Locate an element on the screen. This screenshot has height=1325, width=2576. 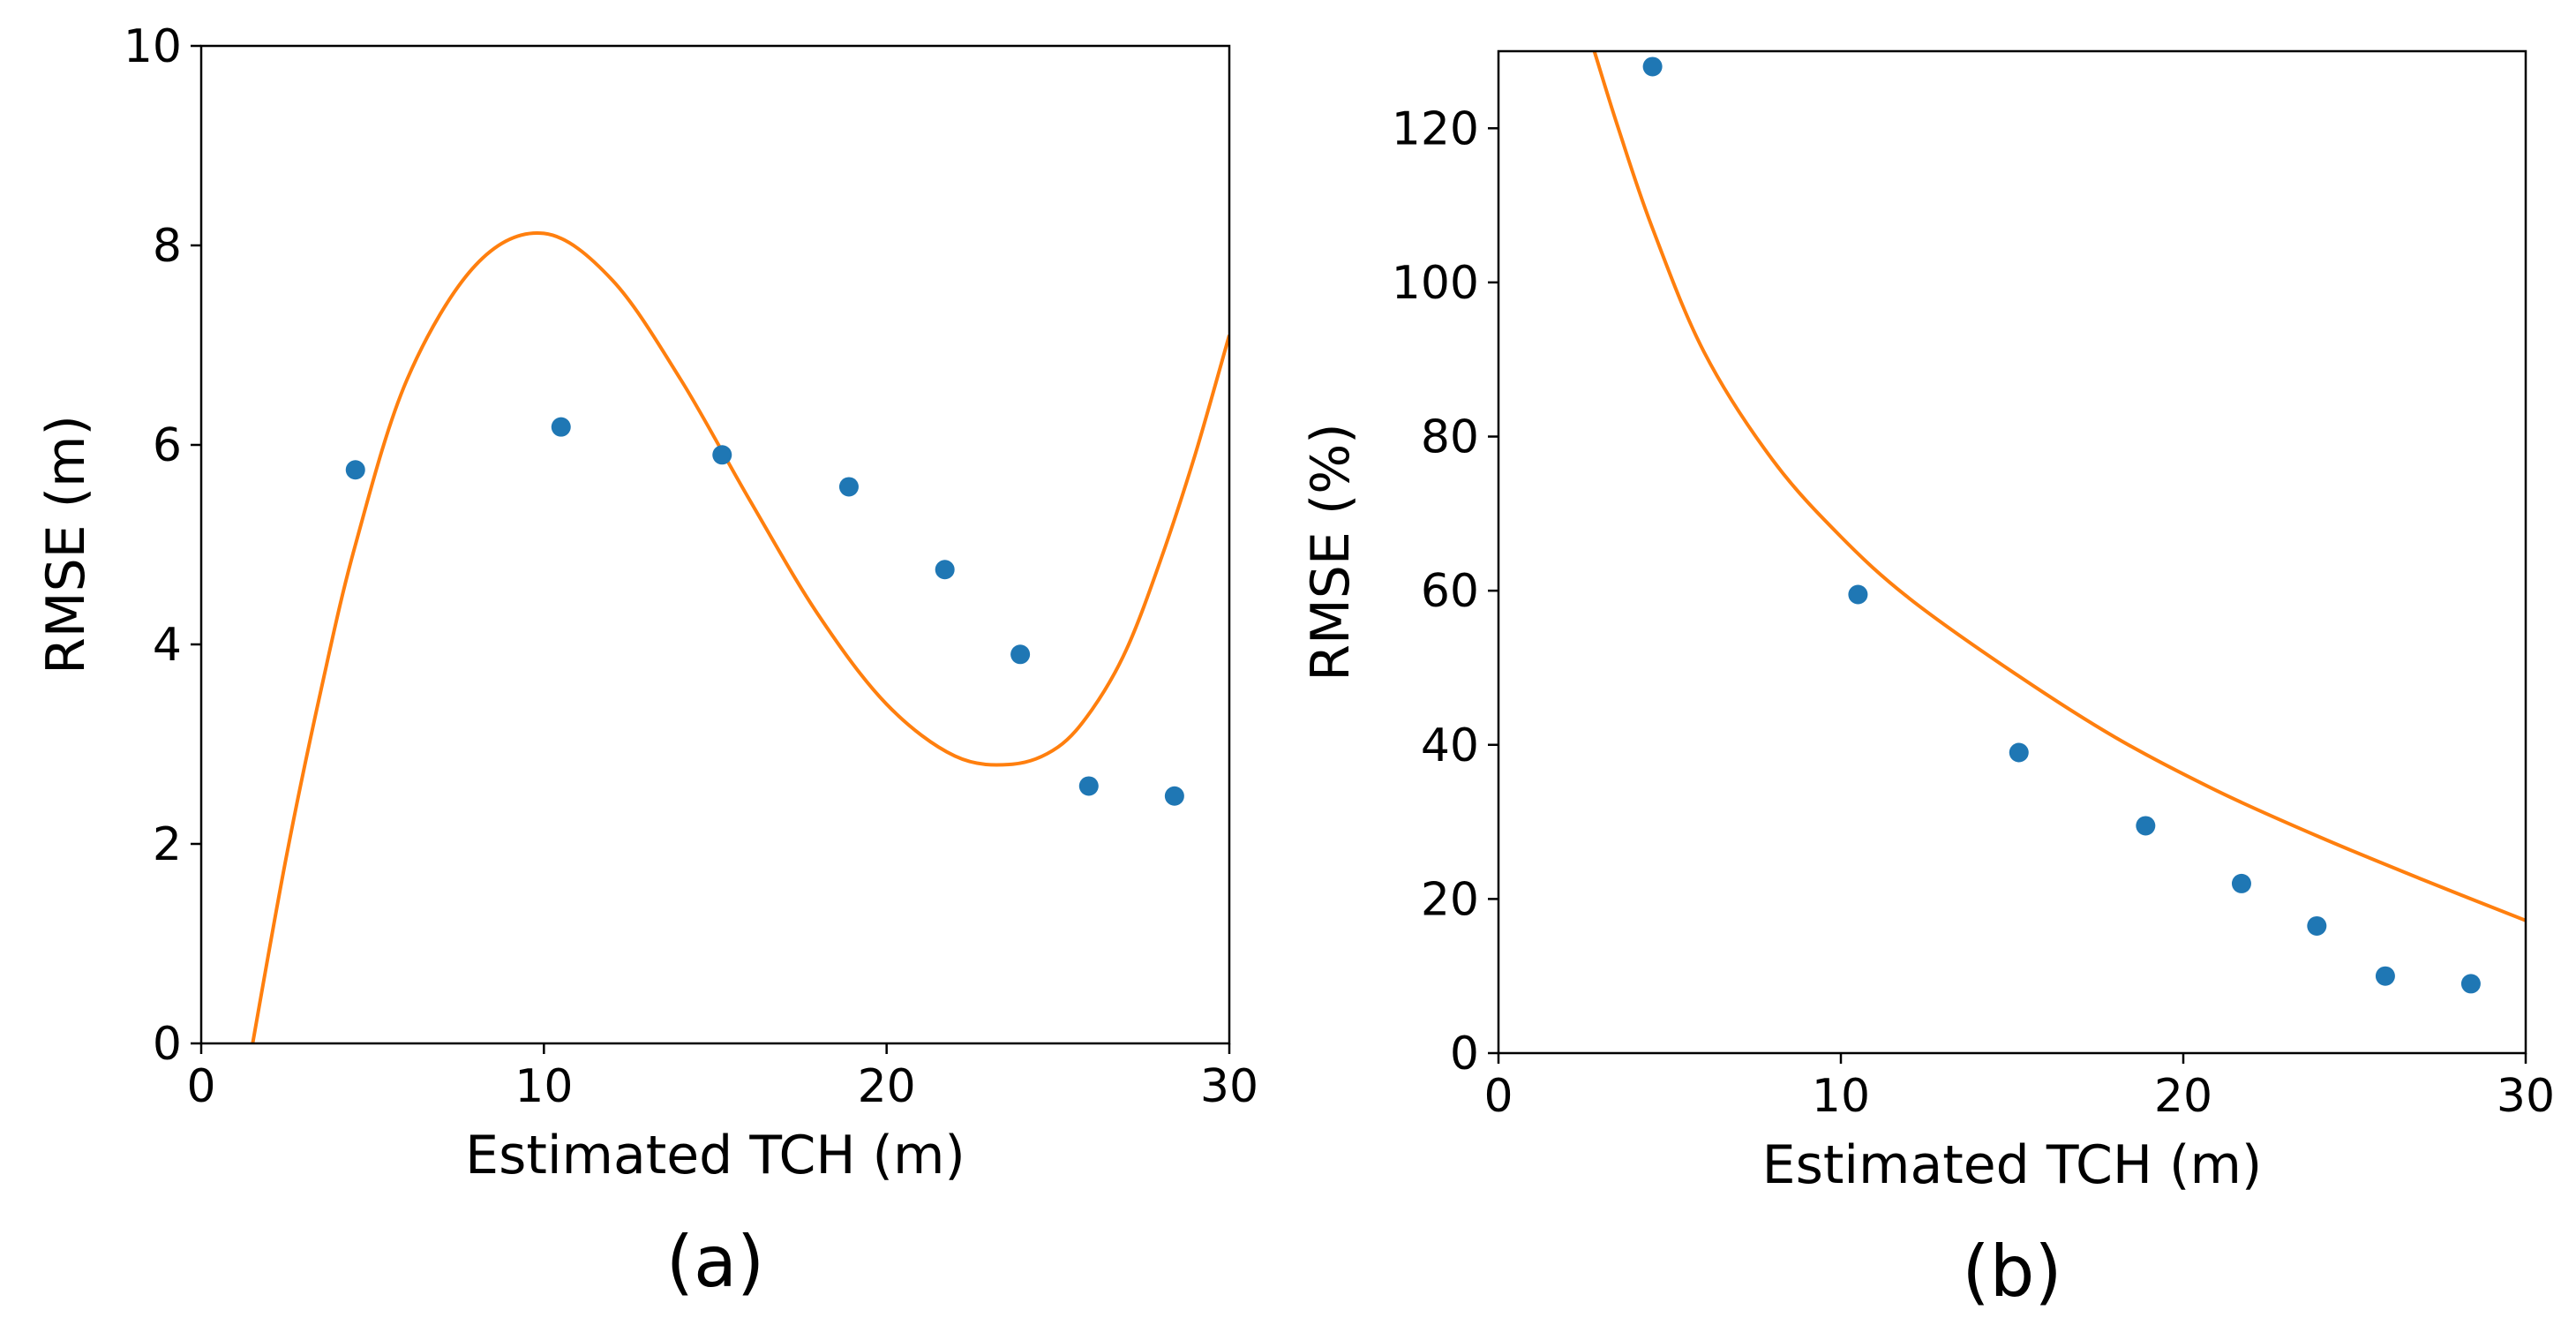
y-tick-label: 4 is located at coordinates (167, 645).